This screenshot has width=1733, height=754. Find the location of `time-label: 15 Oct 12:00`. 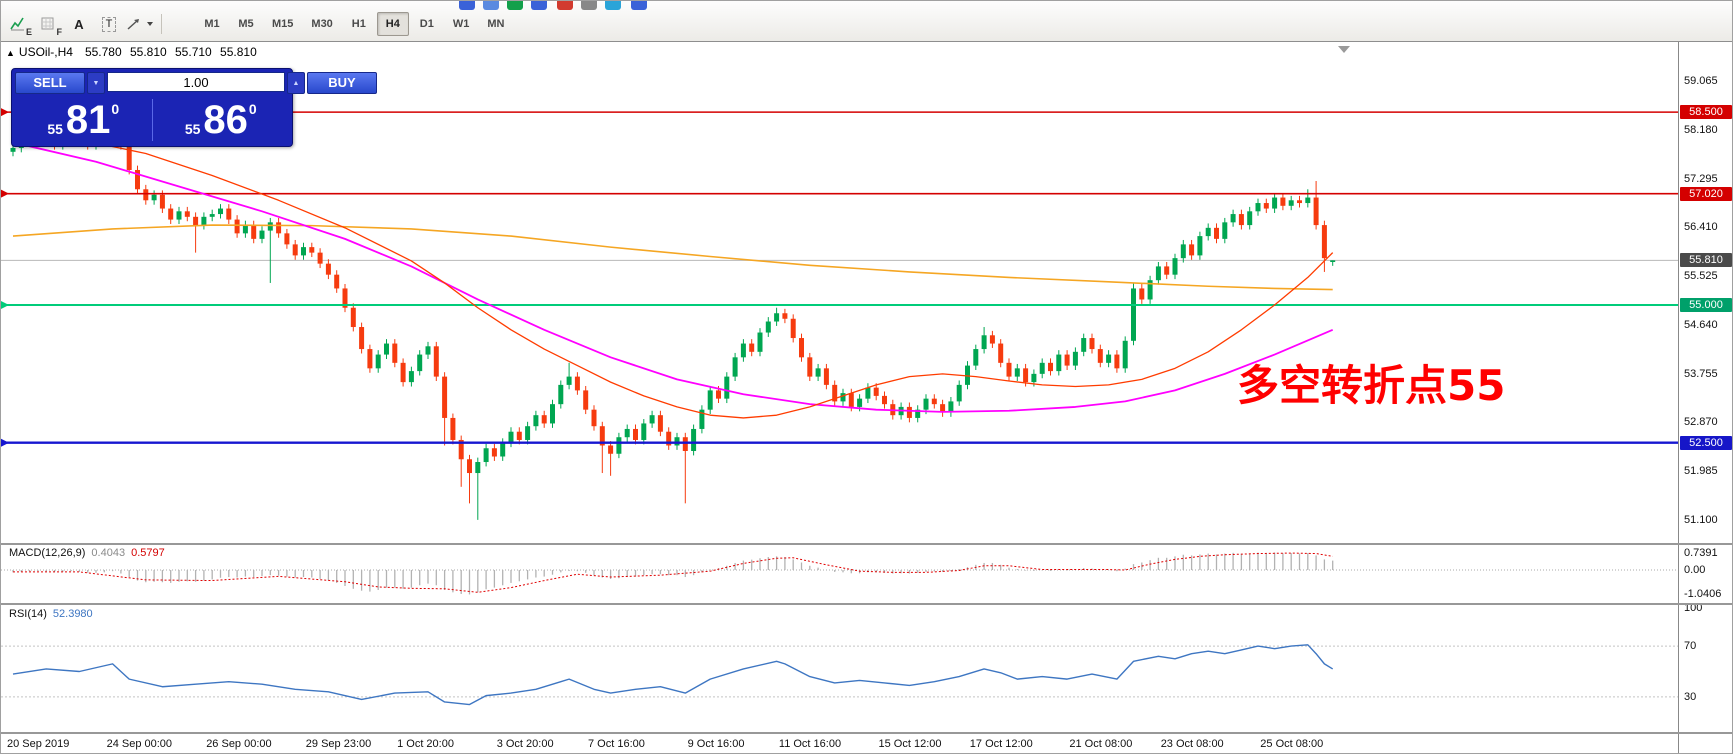

time-label: 15 Oct 12:00 is located at coordinates (910, 744).